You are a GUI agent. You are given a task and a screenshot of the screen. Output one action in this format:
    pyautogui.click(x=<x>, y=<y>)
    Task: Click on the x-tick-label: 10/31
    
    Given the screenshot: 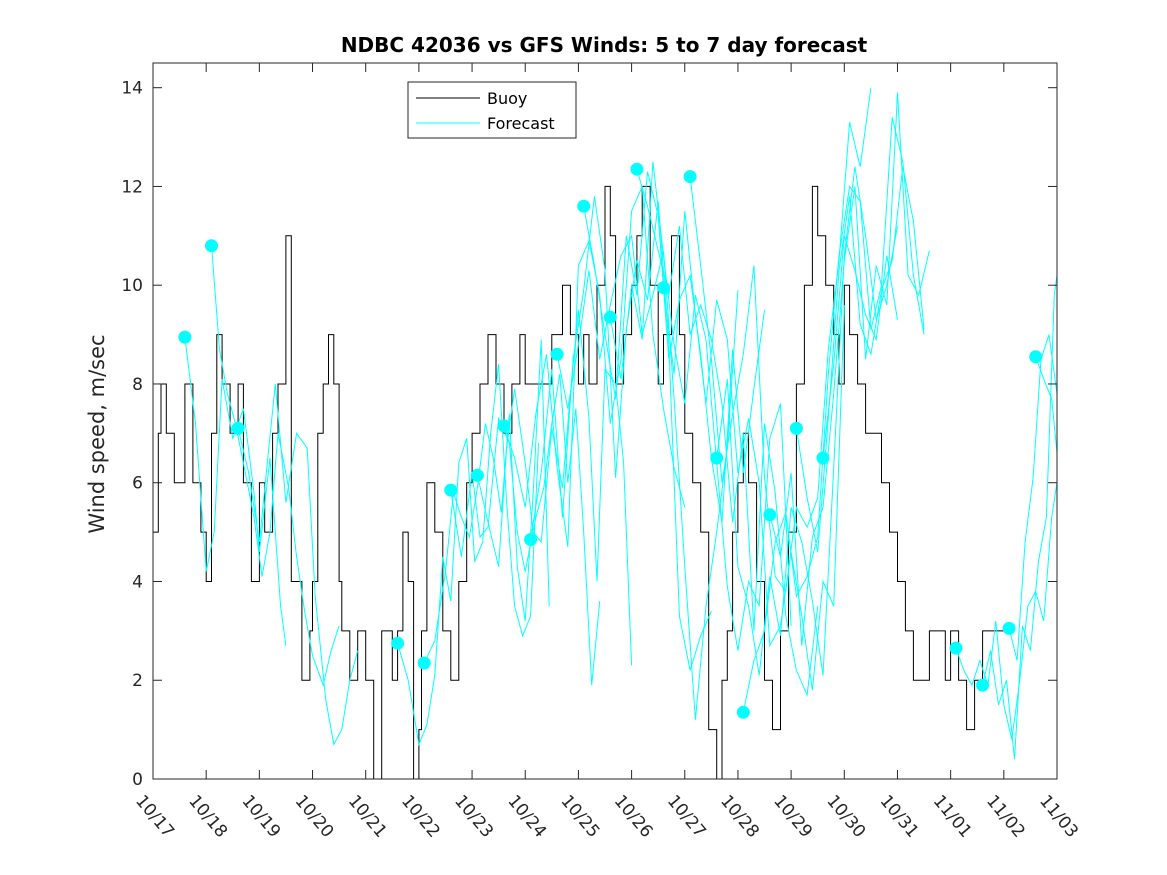 What is the action you would take?
    pyautogui.click(x=899, y=816)
    